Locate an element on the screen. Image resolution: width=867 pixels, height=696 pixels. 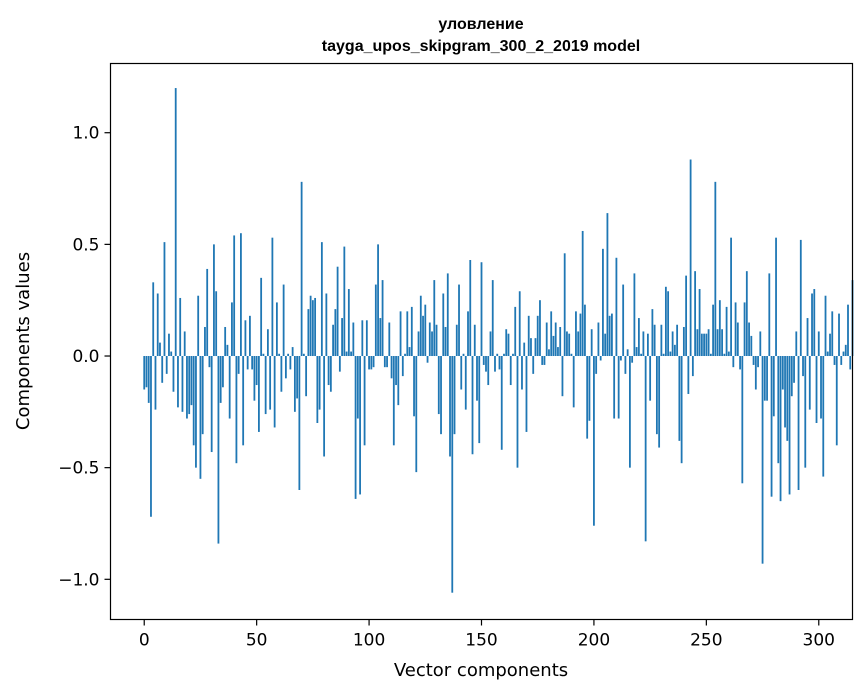
x-axis: 0 50 100 150 200 250 300 is located at coordinates (487, 635).